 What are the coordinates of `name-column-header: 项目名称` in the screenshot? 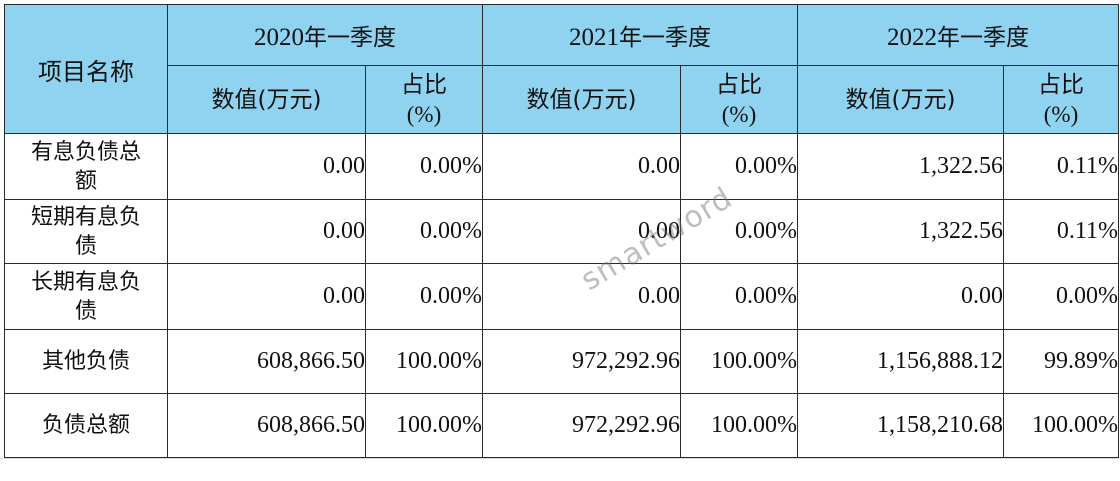 It's located at (86, 69).